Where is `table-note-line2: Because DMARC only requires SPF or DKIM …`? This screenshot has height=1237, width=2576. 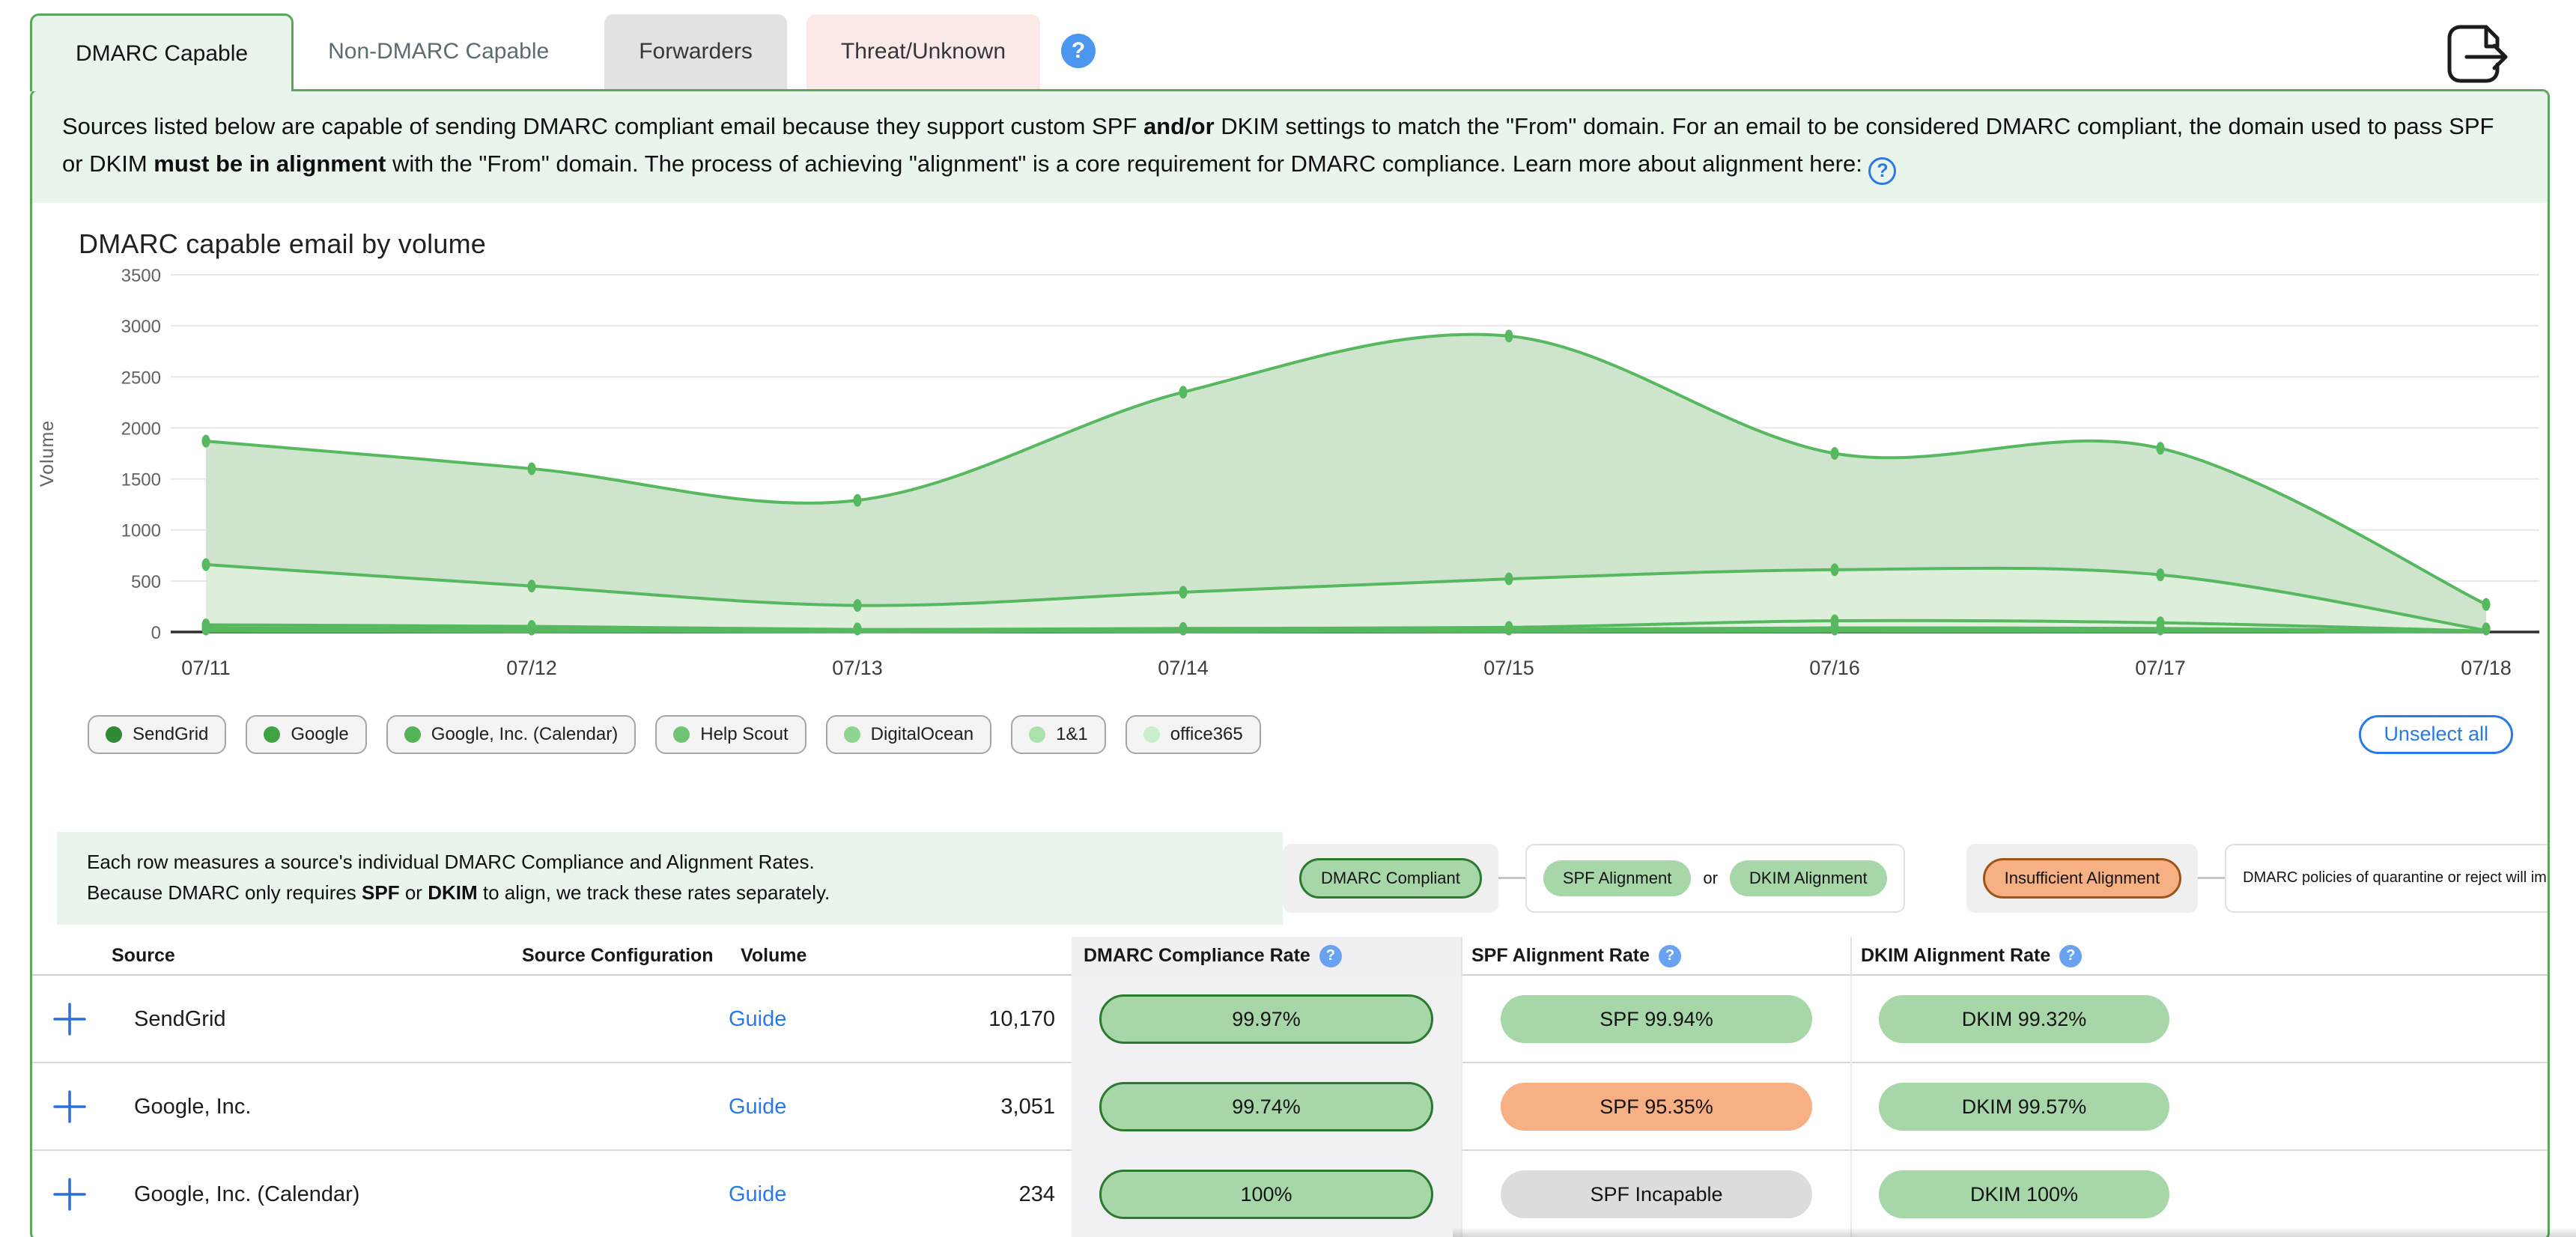 table-note-line2: Because DMARC only requires SPF or DKIM … is located at coordinates (458, 892).